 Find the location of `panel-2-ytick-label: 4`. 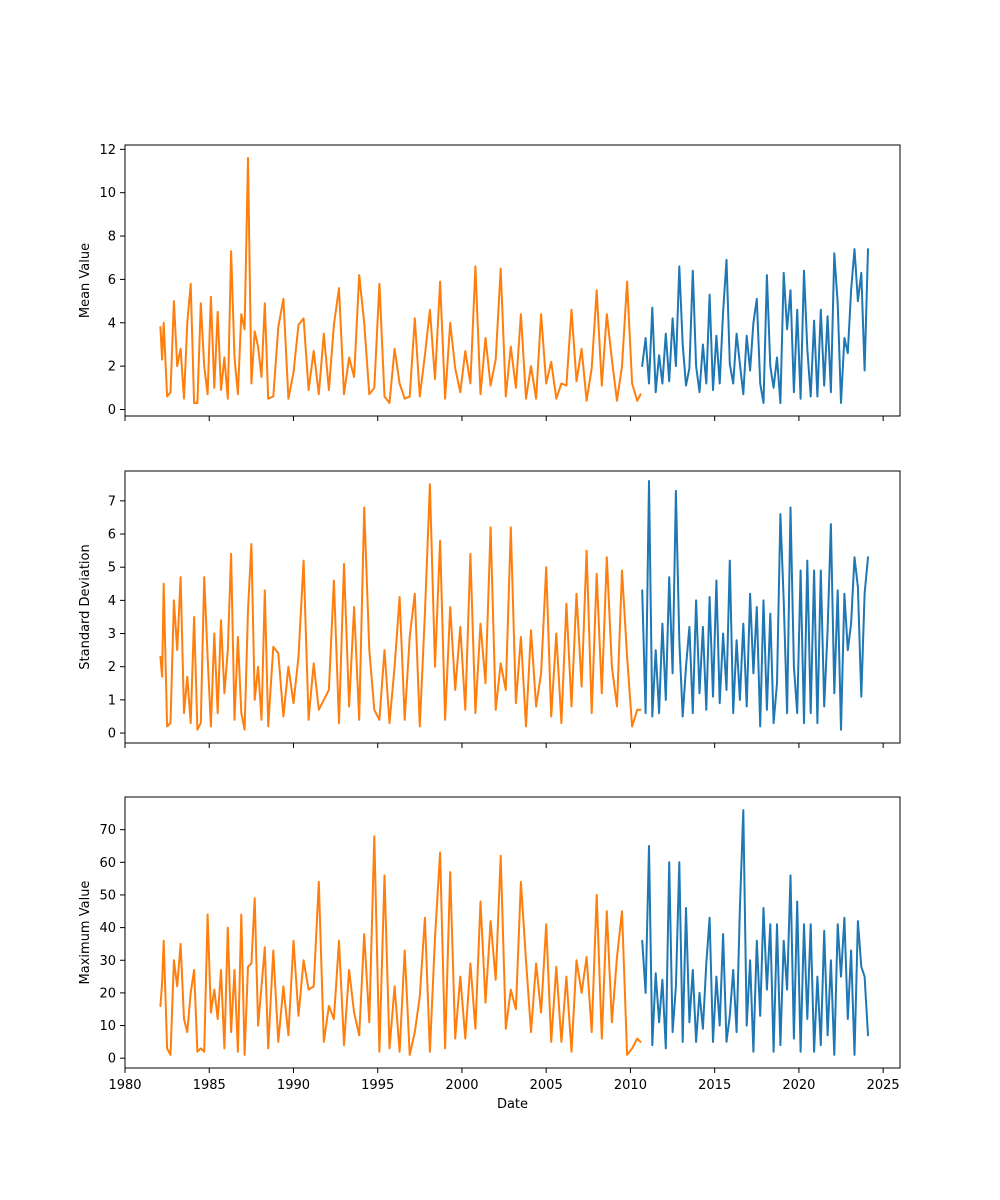

panel-2-ytick-label: 4 is located at coordinates (112, 601).